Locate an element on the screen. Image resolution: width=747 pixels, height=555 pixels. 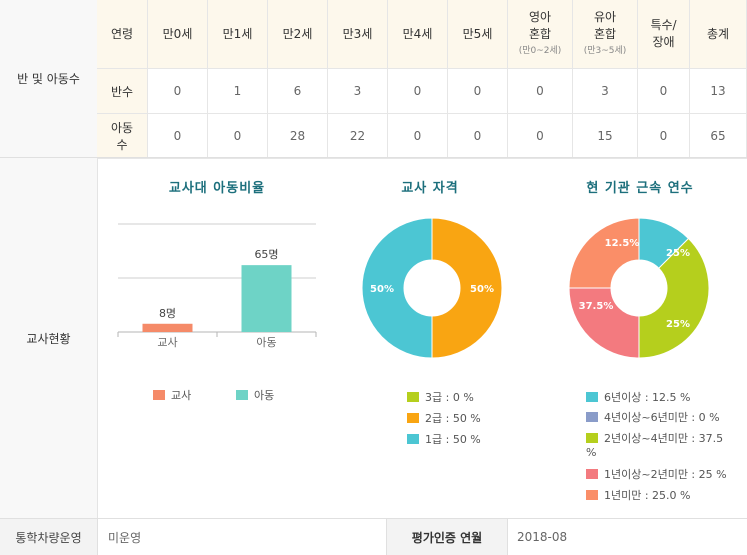
header-special-line1: 특수/ is located at coordinates (663, 25).